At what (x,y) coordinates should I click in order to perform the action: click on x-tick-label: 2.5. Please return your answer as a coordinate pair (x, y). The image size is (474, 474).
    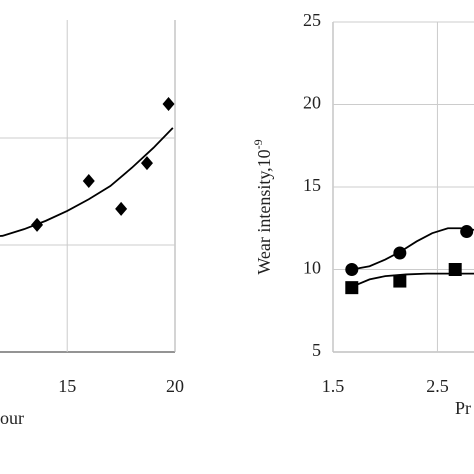
    Looking at the image, I should click on (437, 386).